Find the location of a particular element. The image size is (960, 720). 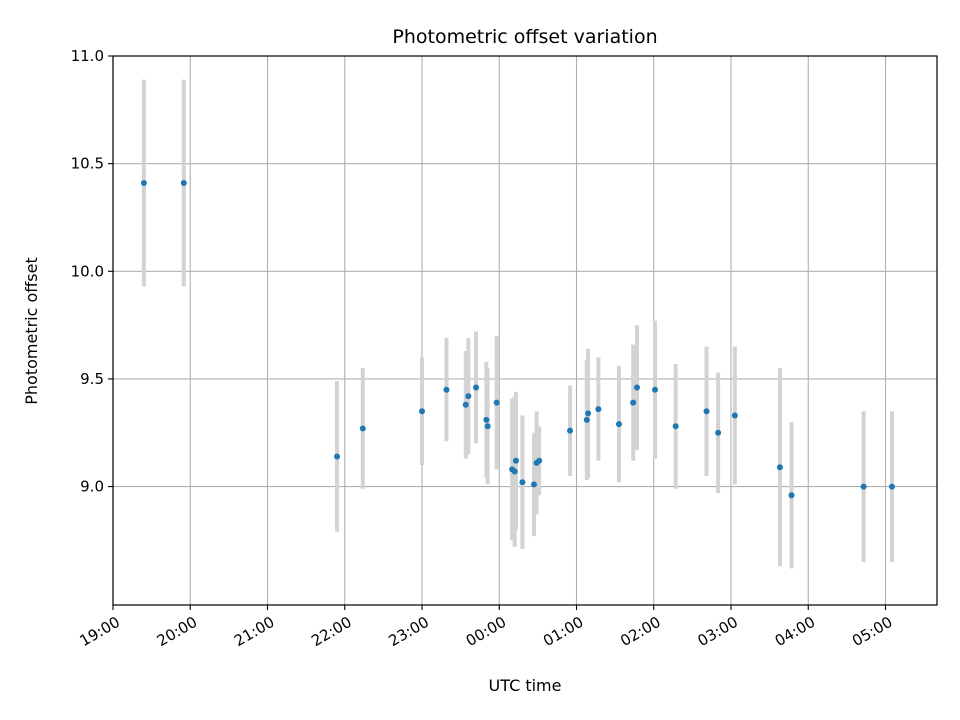

y-tick-label: 9.0 is located at coordinates (92, 487).